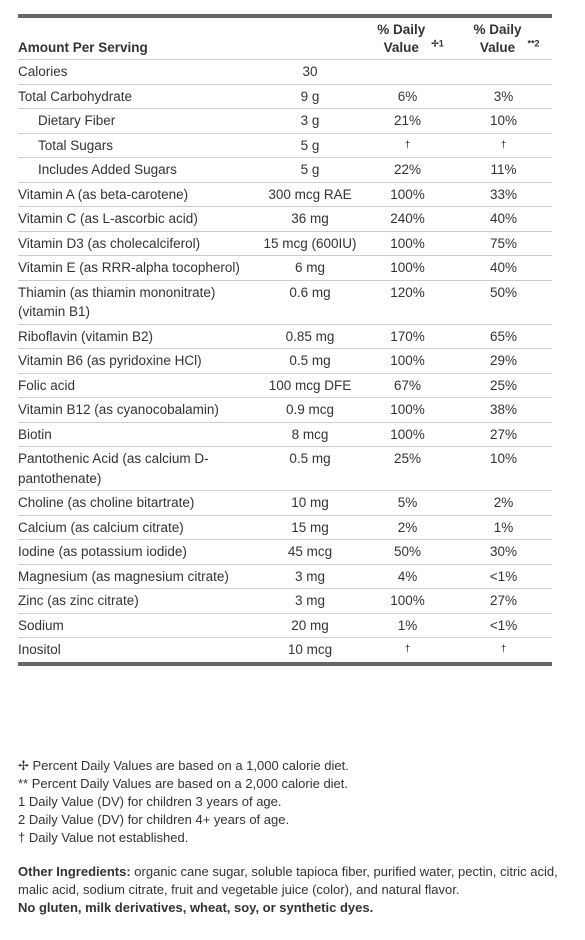 The width and height of the screenshot is (585, 940). What do you see at coordinates (437, 43) in the screenshot?
I see `dv1-mark: ✢1` at bounding box center [437, 43].